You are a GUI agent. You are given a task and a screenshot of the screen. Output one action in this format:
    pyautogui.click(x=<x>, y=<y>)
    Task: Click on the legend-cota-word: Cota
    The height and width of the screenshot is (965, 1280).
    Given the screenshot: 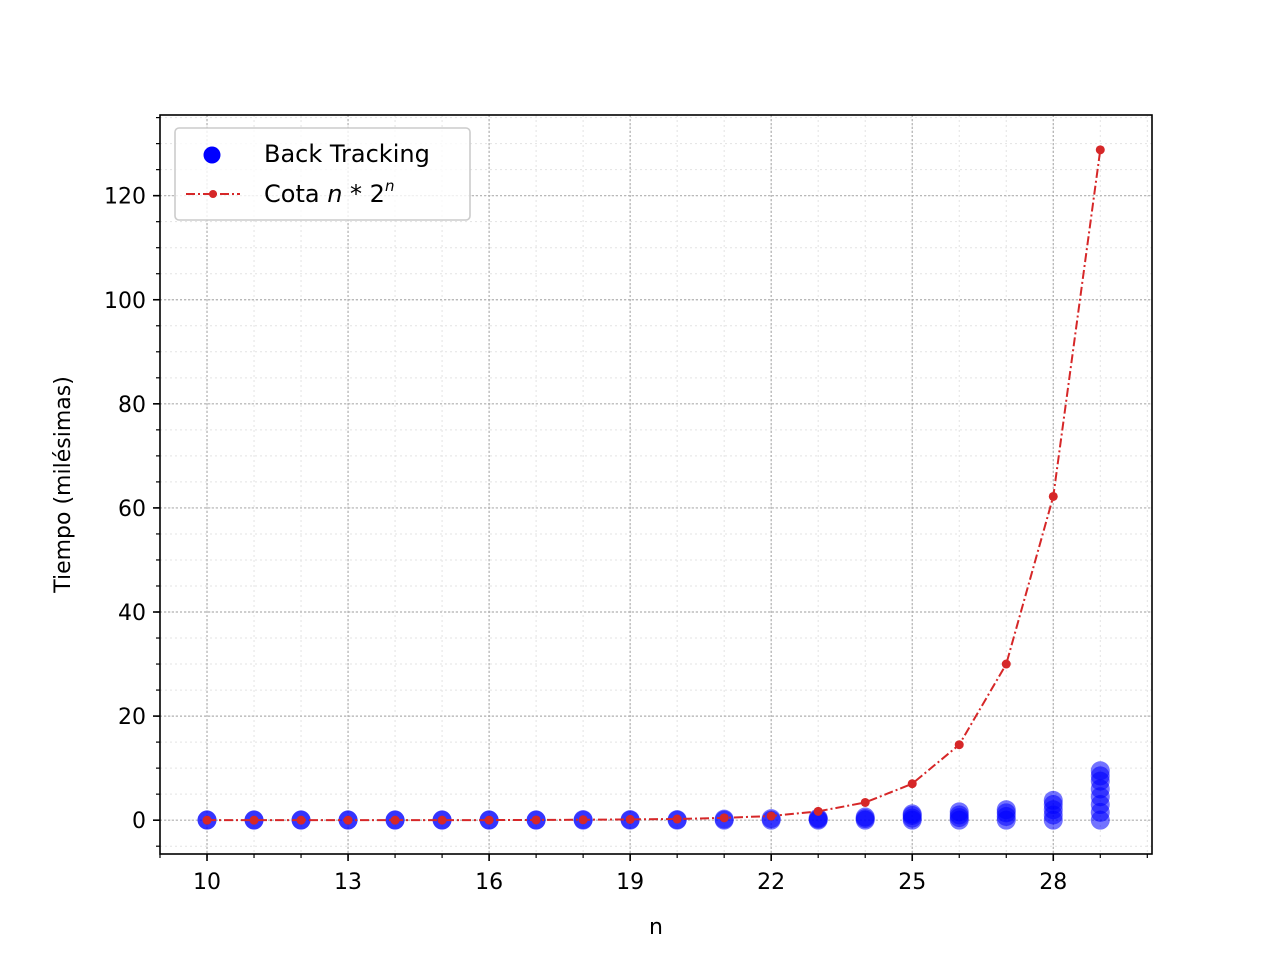 What is the action you would take?
    pyautogui.click(x=295, y=194)
    